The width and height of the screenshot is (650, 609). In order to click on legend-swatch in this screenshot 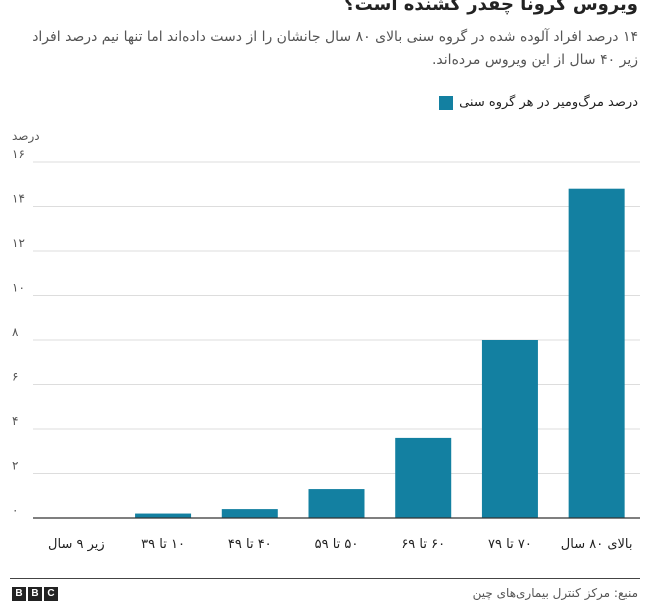, I will do `click(446, 102)`.